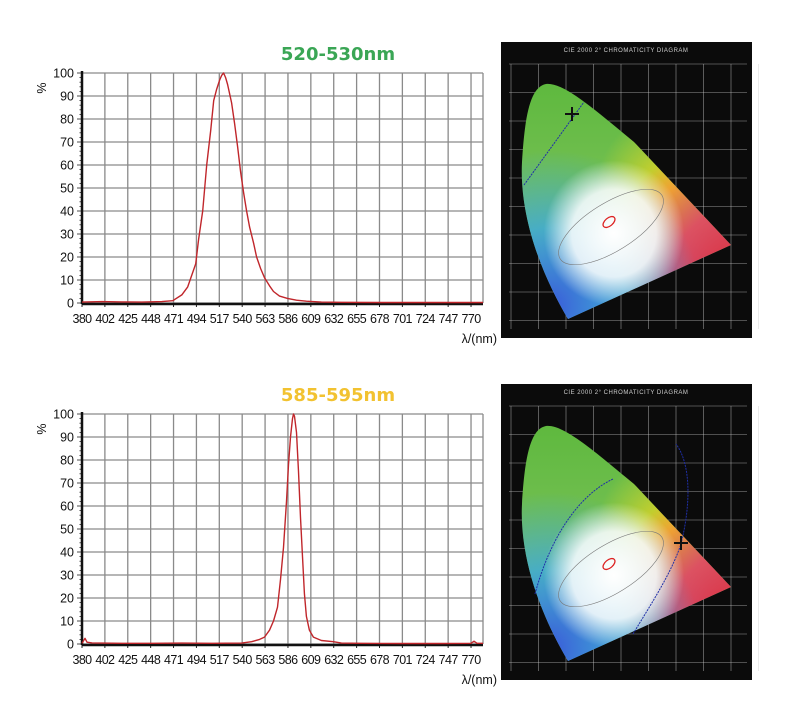  Describe the element at coordinates (338, 54) in the screenshot. I see `chart-title: 520-530nm` at that location.